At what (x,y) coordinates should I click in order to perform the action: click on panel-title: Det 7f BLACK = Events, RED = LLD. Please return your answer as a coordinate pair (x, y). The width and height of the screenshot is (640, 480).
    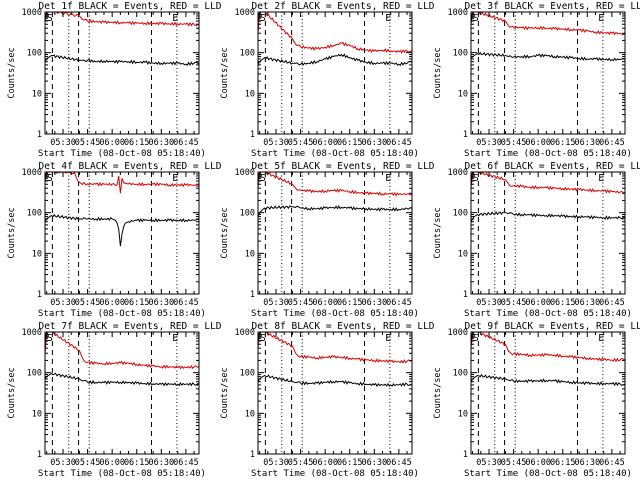
    Looking at the image, I should click on (129, 326).